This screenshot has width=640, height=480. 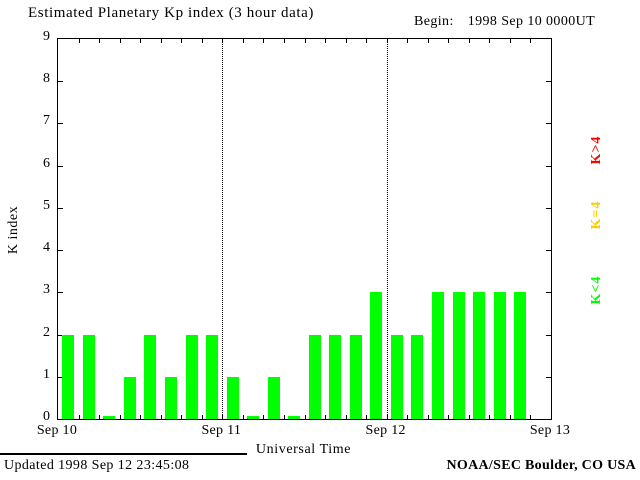 I want to click on y-tick-label: 6, so click(x=46, y=163).